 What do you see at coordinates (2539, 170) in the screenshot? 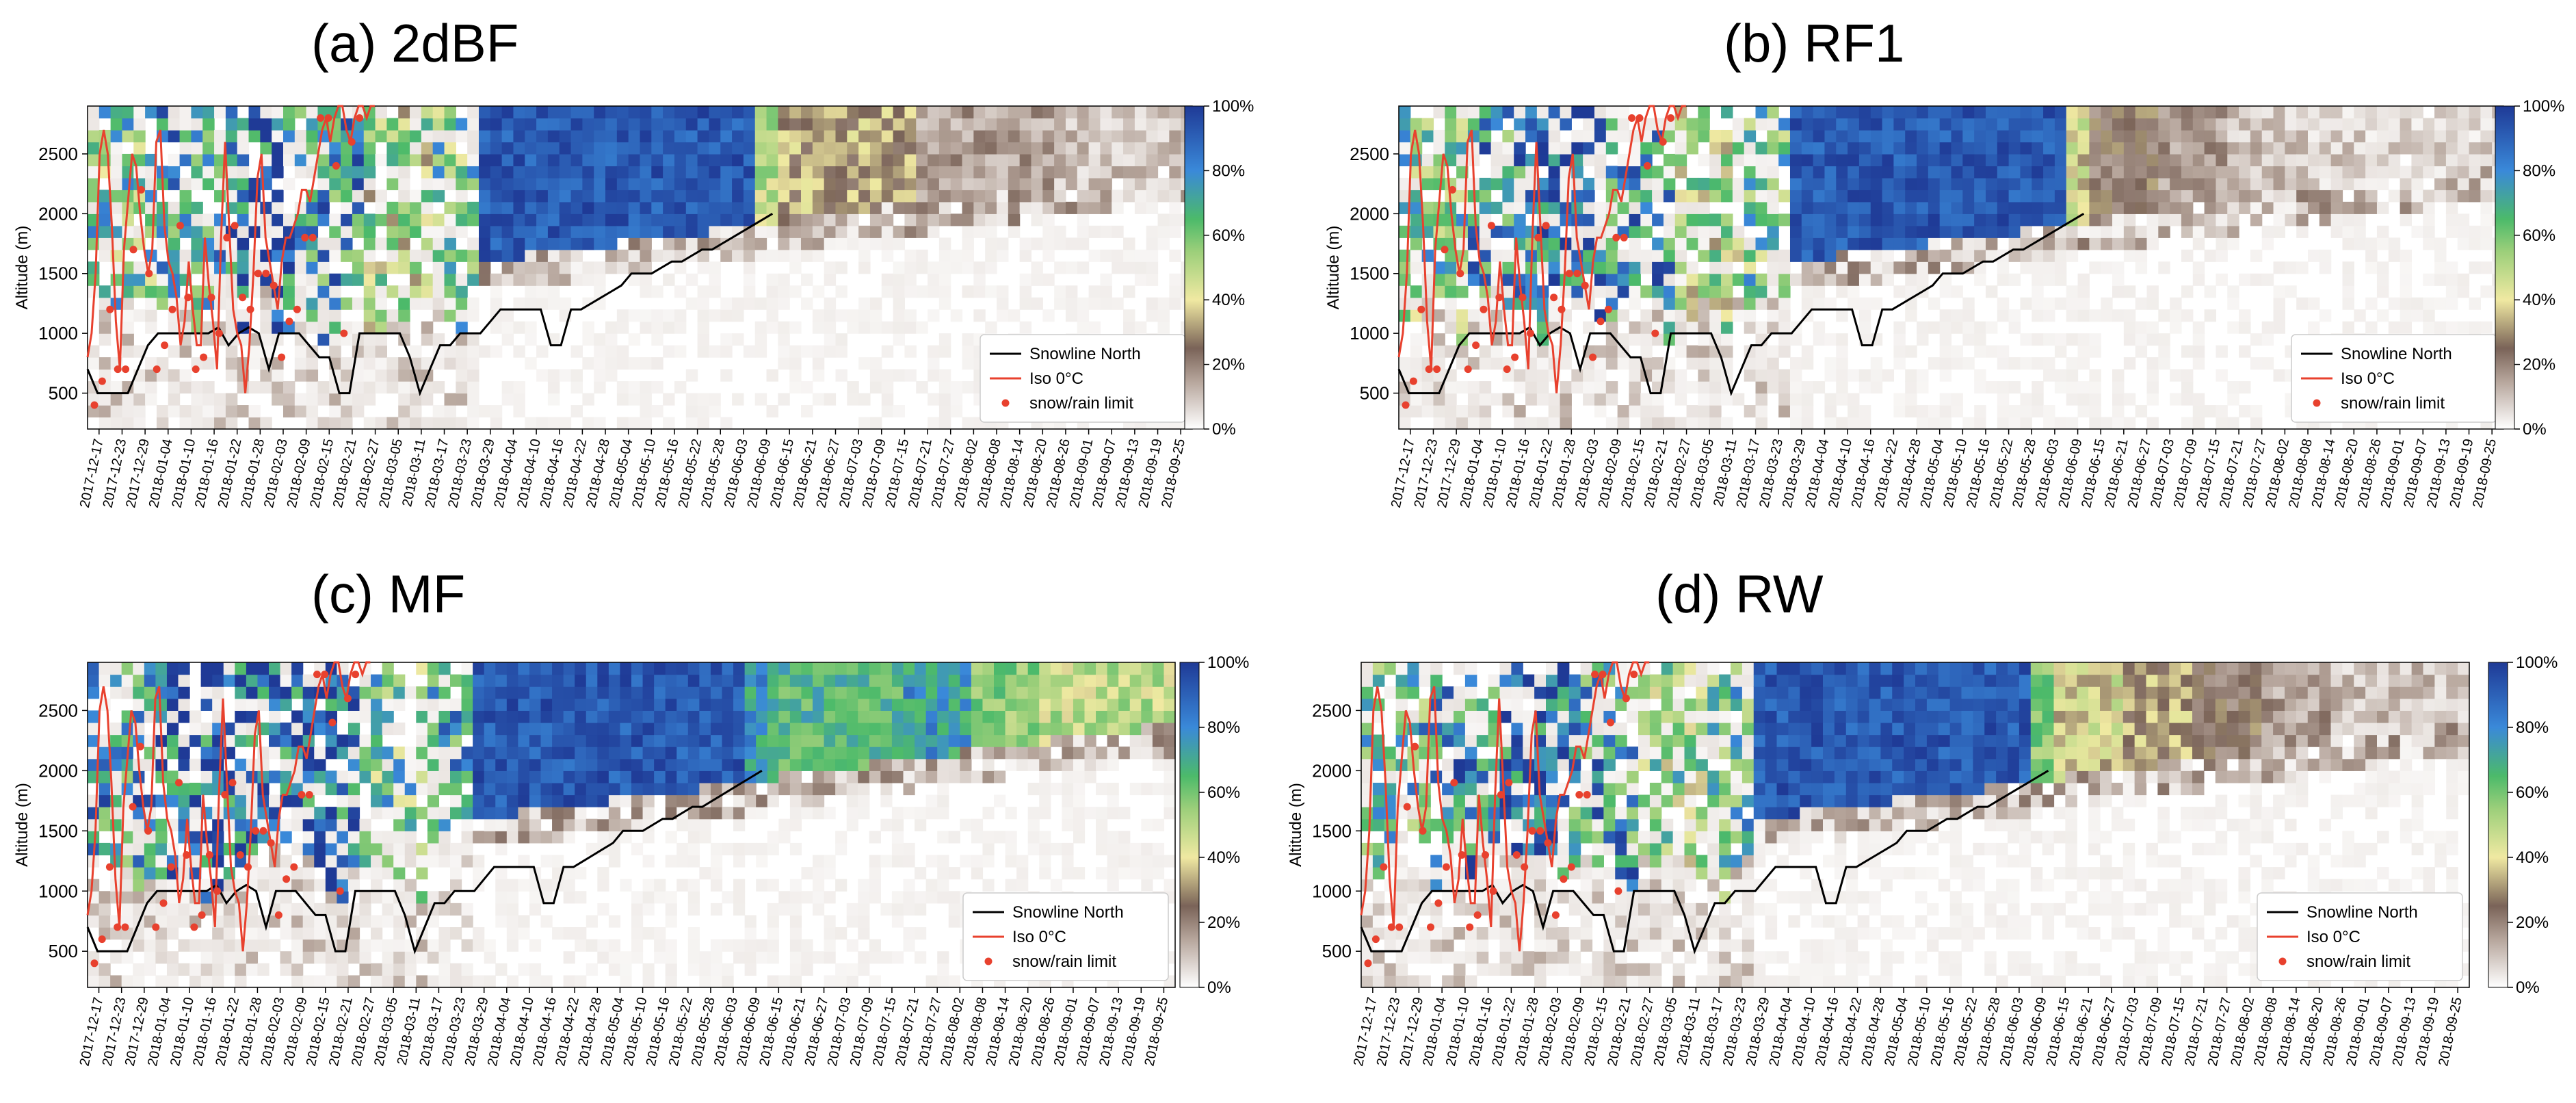
I see `colorbar-tick-label: 80%` at bounding box center [2539, 170].